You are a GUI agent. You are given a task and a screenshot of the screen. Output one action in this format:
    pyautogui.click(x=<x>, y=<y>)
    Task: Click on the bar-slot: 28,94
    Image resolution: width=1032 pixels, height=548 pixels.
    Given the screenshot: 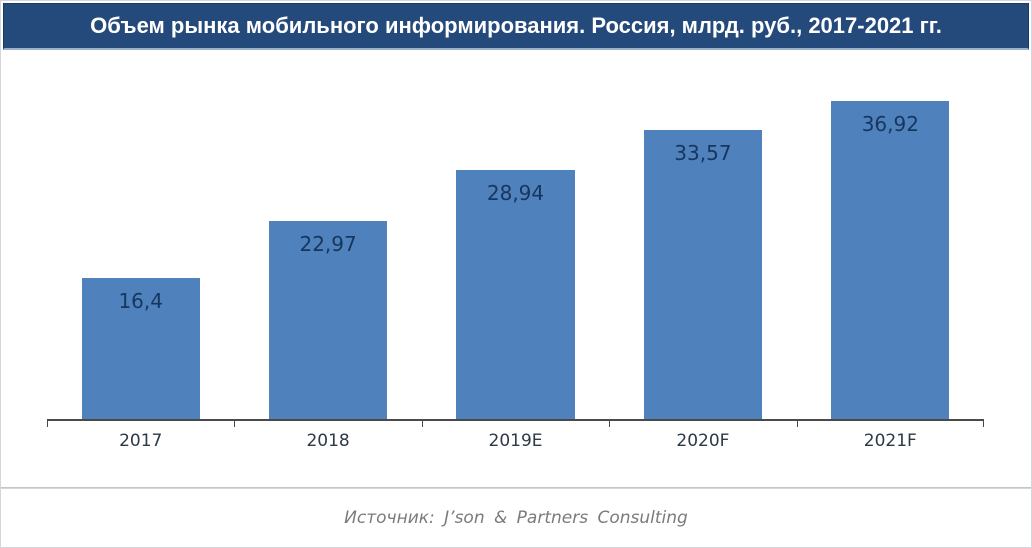 What is the action you would take?
    pyautogui.click(x=515, y=235)
    